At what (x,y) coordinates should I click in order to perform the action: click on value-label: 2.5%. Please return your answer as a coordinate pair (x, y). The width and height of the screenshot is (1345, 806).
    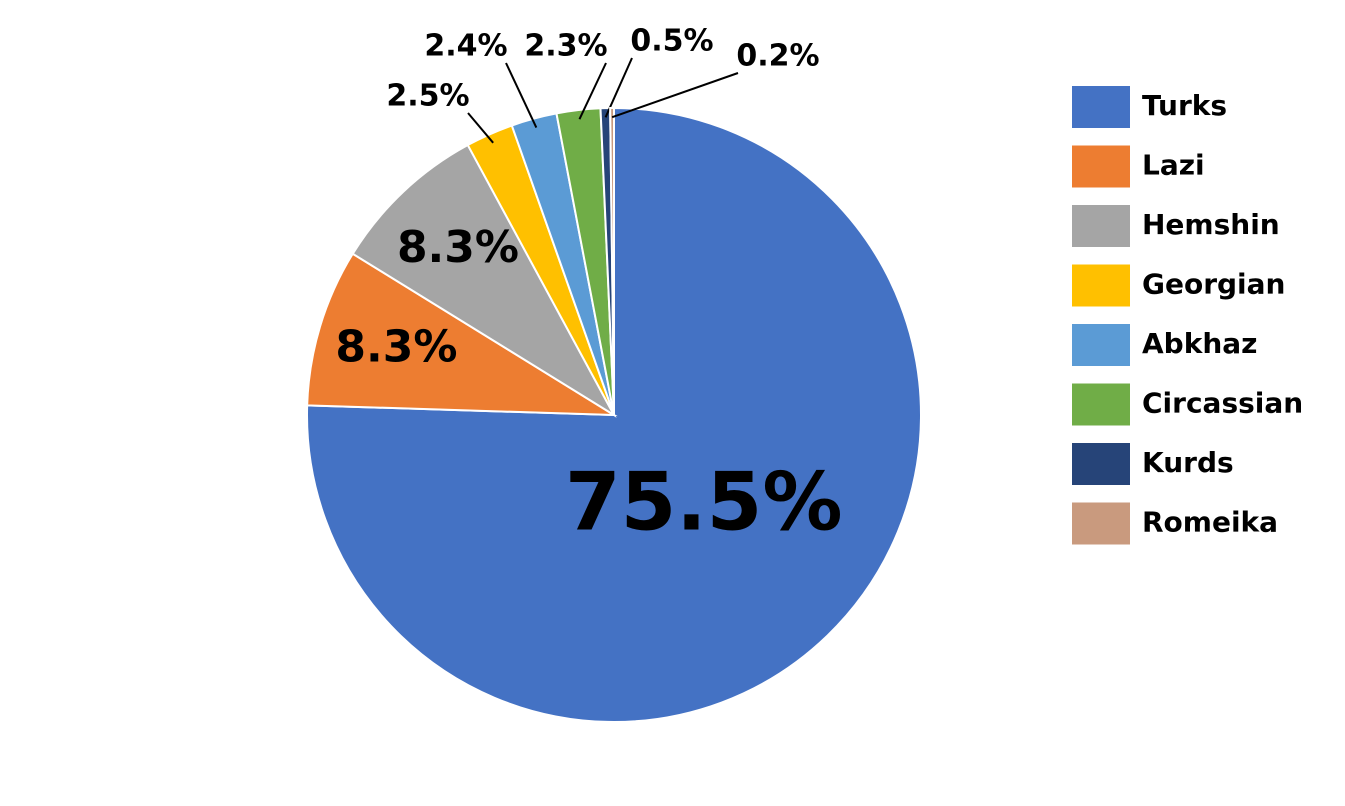
    Looking at the image, I should click on (427, 96).